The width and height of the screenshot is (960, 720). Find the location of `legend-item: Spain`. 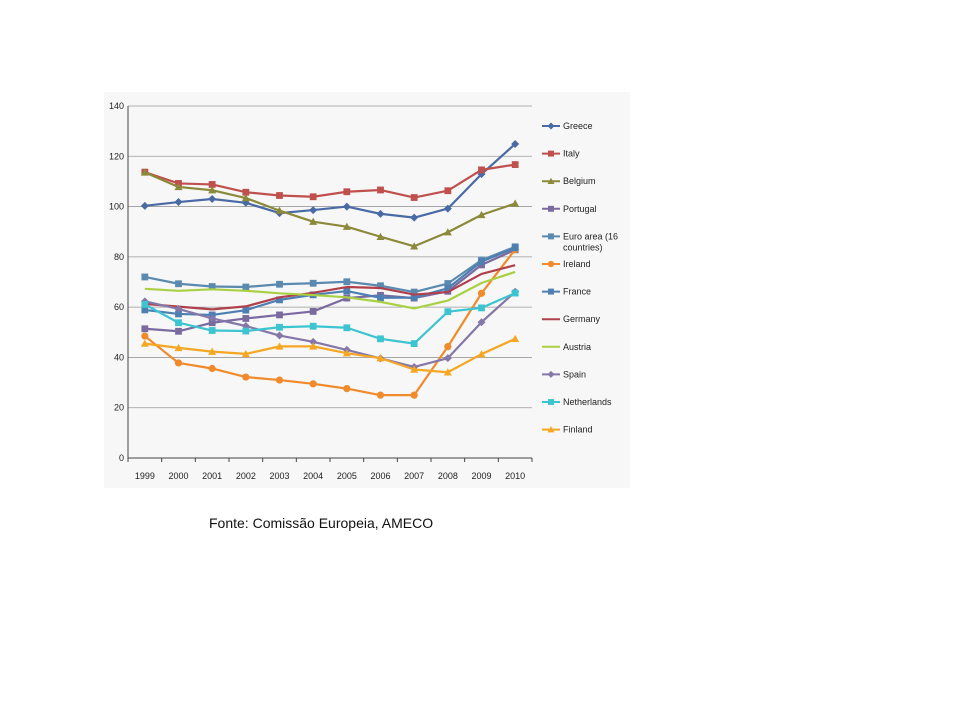

legend-item: Spain is located at coordinates (564, 374).